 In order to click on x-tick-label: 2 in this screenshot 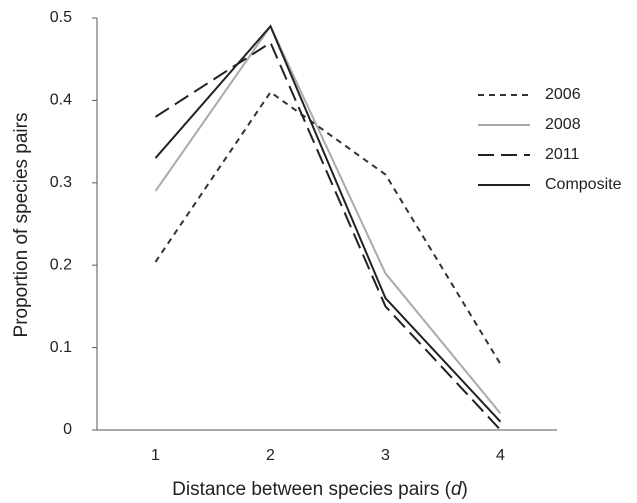, I will do `click(270, 455)`.